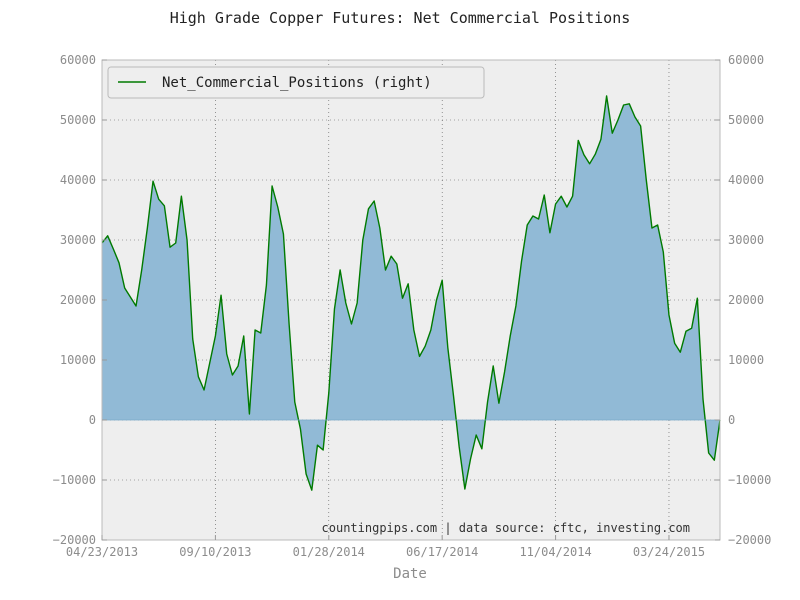 This screenshot has height=600, width=800. I want to click on y-tick-label-left: 40000, so click(78, 180).